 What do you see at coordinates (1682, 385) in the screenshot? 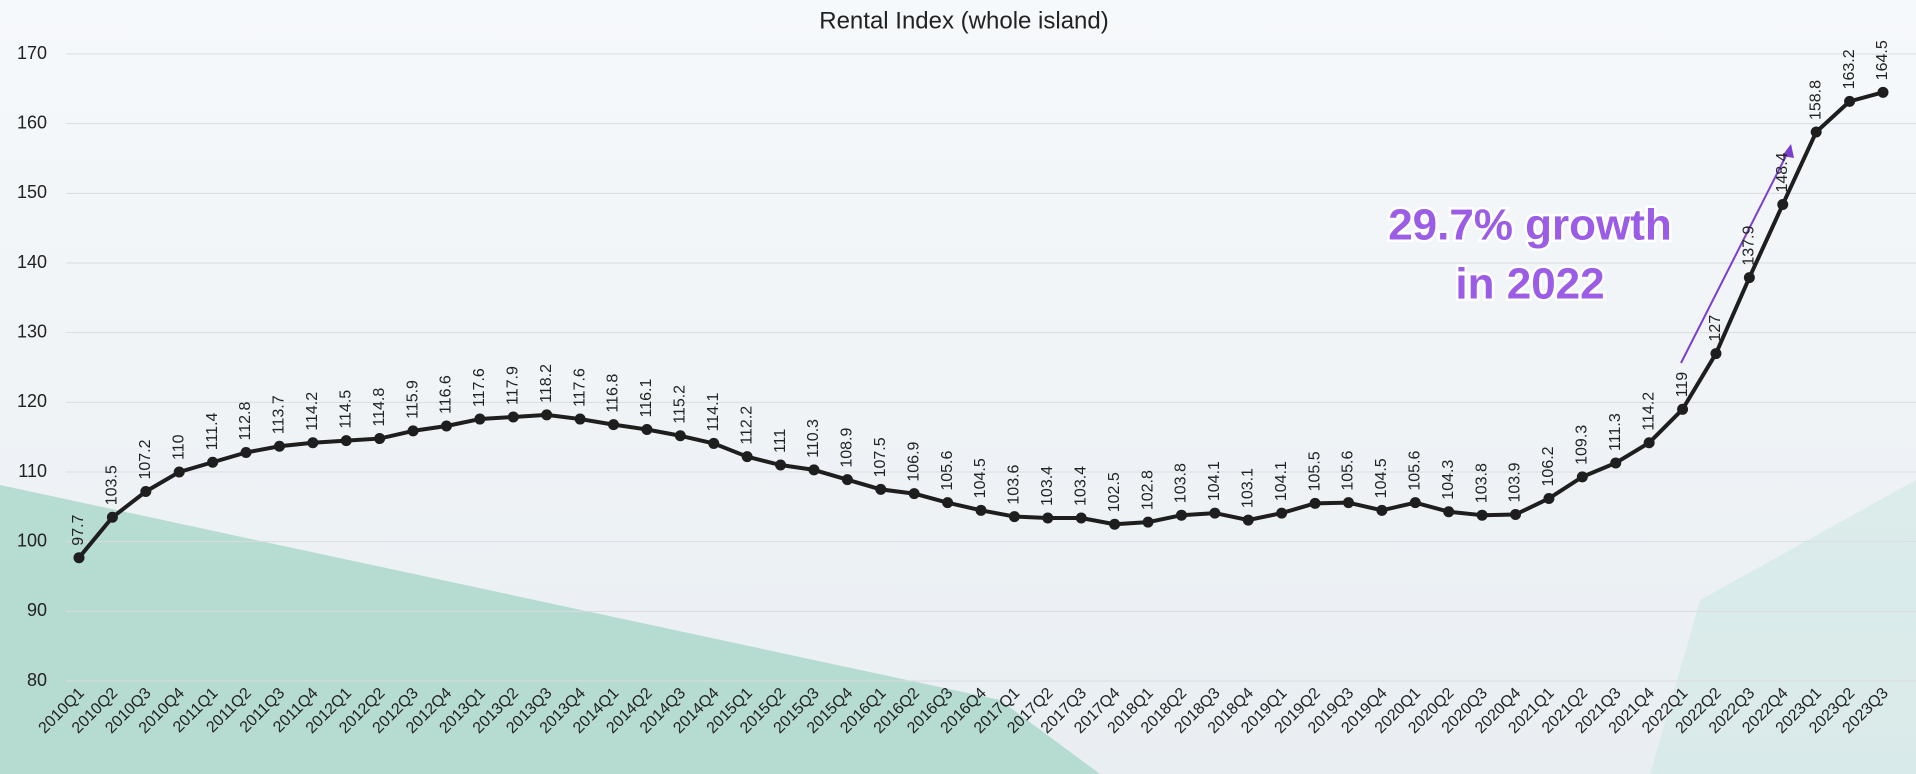
I see `data-label: 119` at bounding box center [1682, 385].